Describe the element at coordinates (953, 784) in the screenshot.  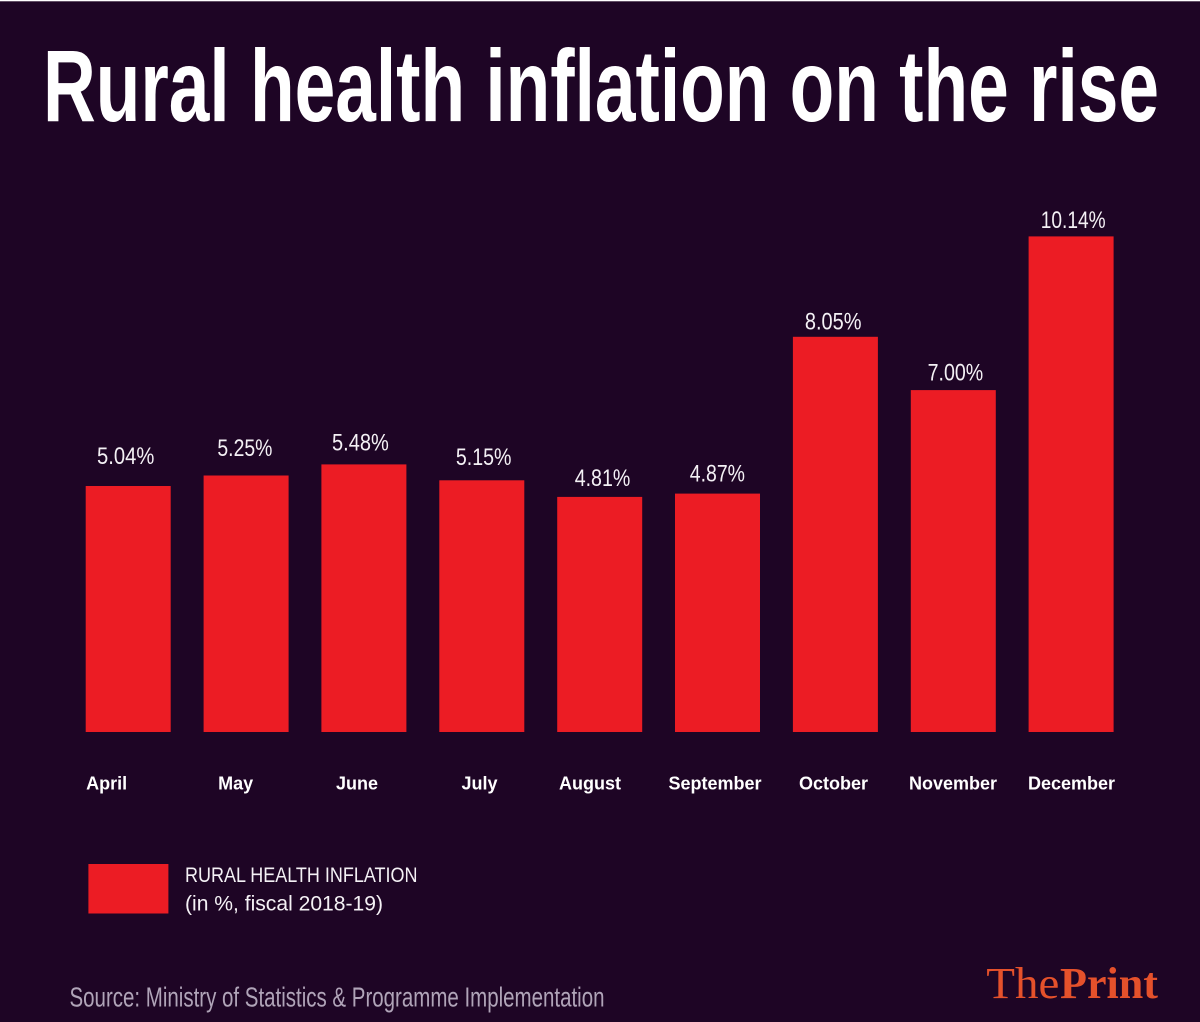
I see `svg-text: November` at that location.